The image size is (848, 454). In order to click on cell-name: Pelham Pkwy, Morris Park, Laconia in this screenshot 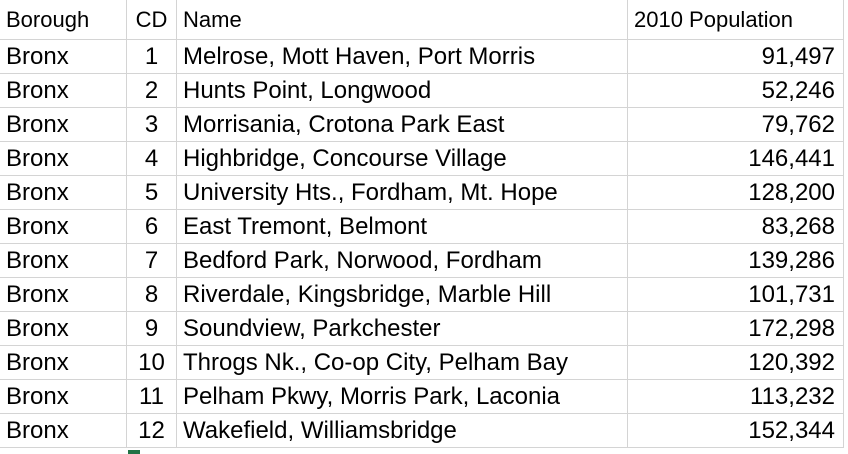, I will do `click(402, 397)`.